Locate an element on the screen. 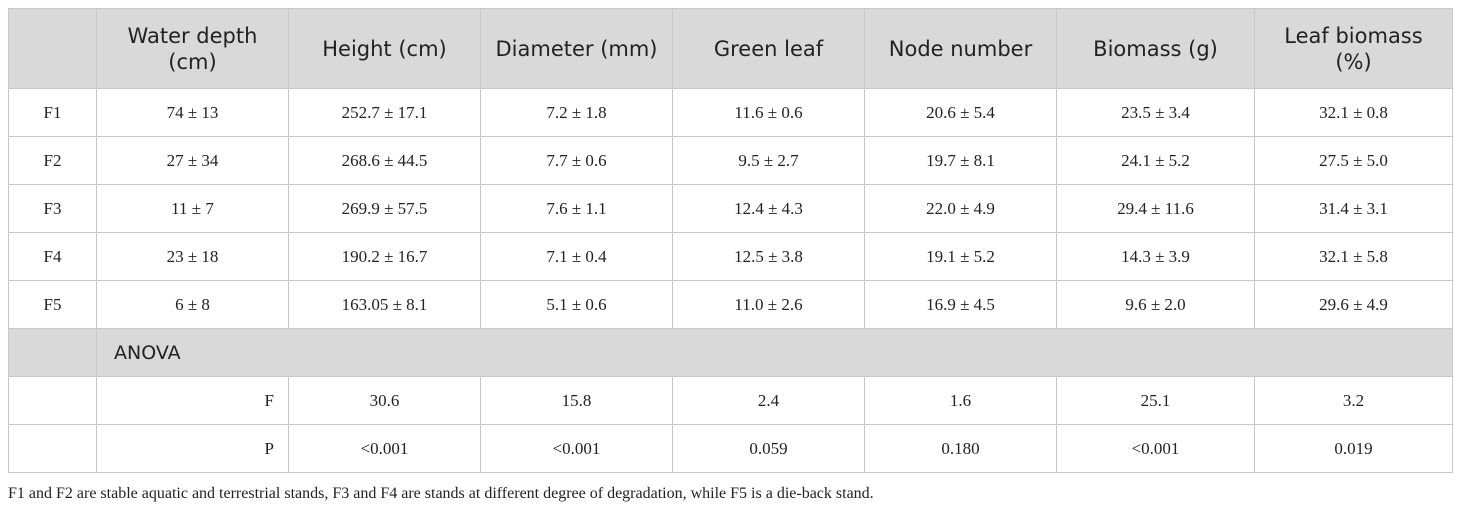  cell: 27.5 ± 5.0 is located at coordinates (1353, 160).